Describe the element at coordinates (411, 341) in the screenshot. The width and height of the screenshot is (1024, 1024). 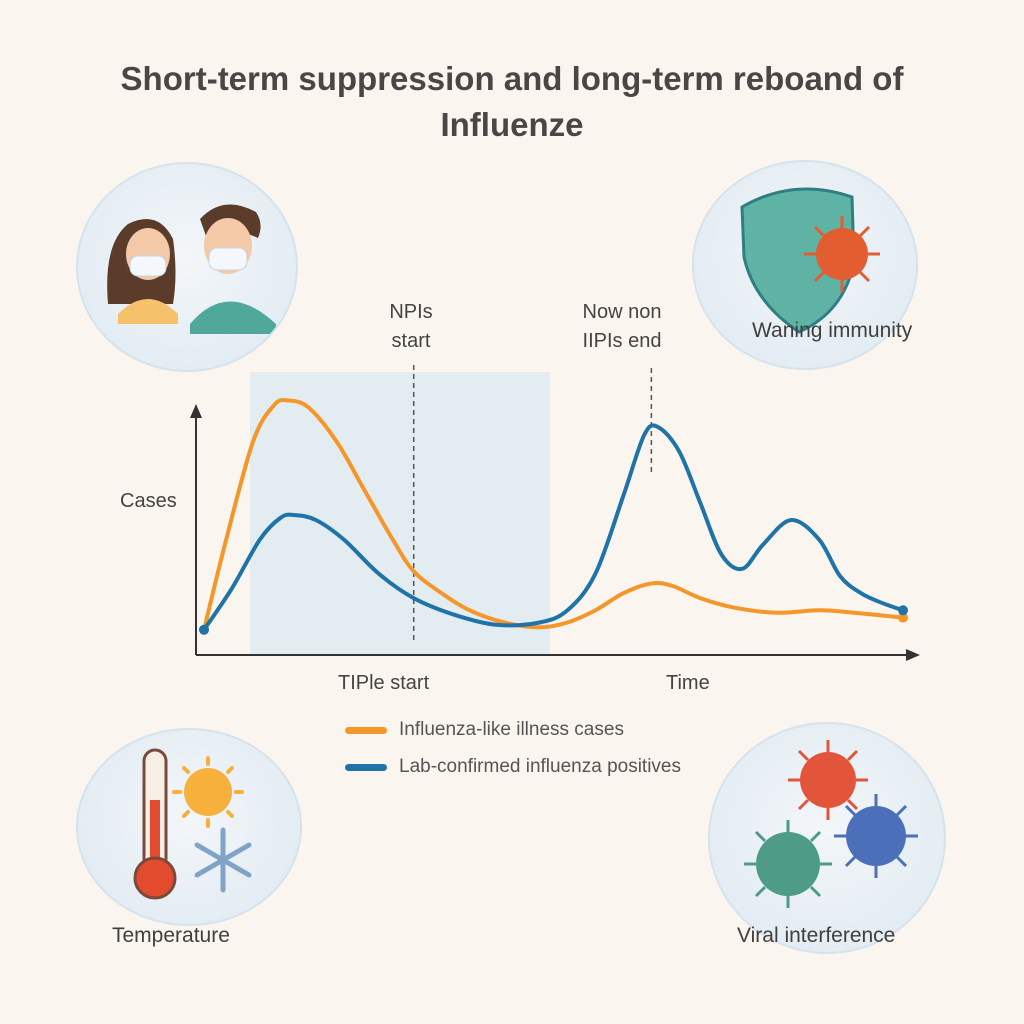
I see `npi-start-label-line2: start` at that location.